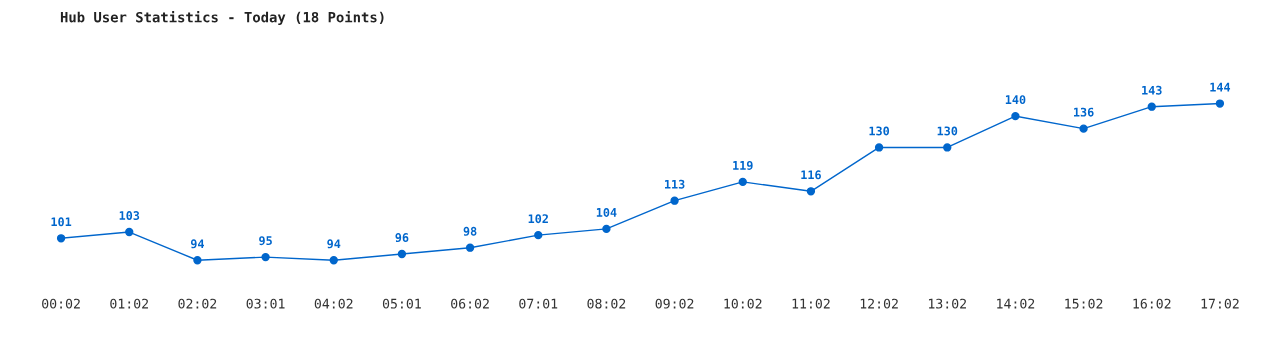 The height and width of the screenshot is (350, 1280). I want to click on x-tick-label: 15:02, so click(1084, 303).